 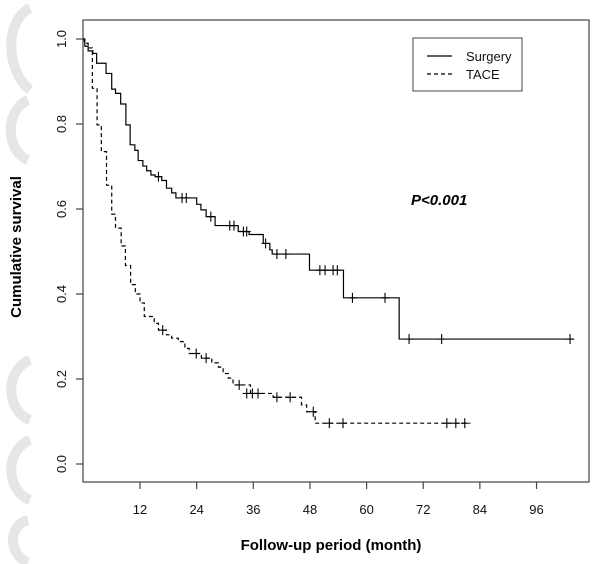 I want to click on legend-label-tace: TACE, so click(x=483, y=74).